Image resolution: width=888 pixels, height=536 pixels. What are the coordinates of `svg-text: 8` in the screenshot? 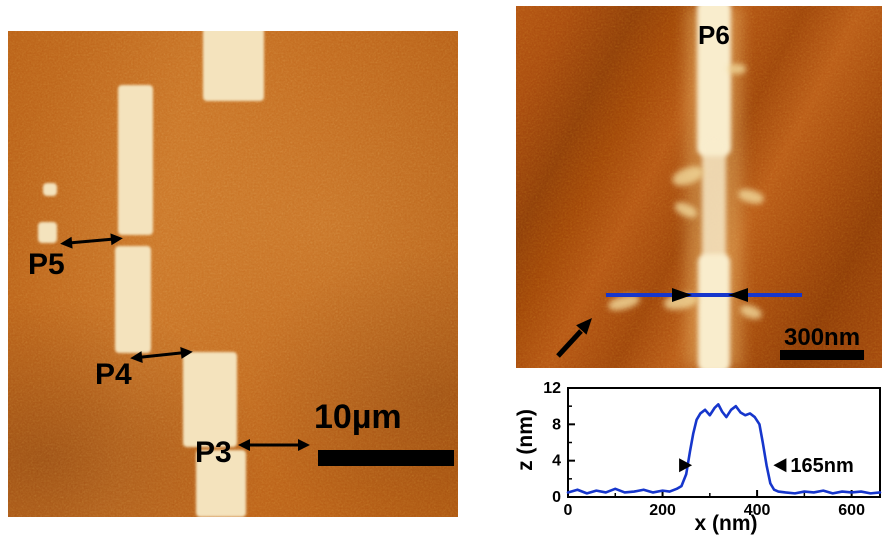 It's located at (556, 424).